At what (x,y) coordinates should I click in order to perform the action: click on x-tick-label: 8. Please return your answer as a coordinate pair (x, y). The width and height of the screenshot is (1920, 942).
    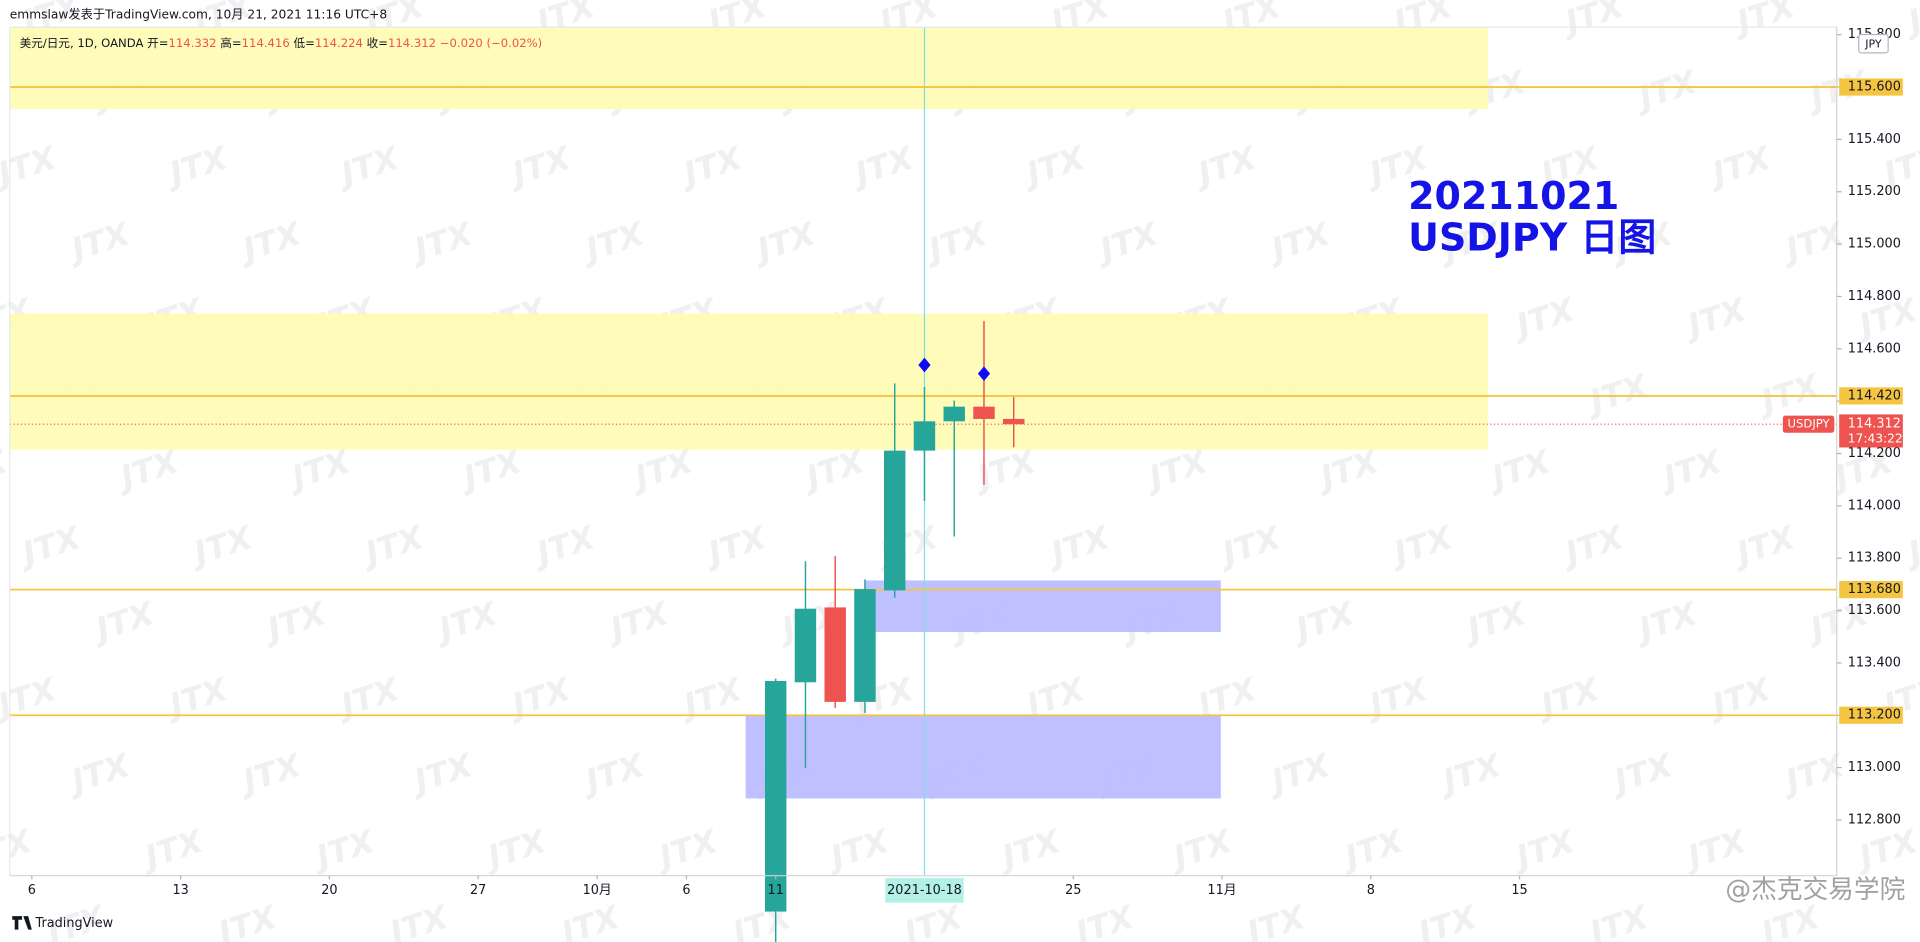
    Looking at the image, I should click on (1371, 890).